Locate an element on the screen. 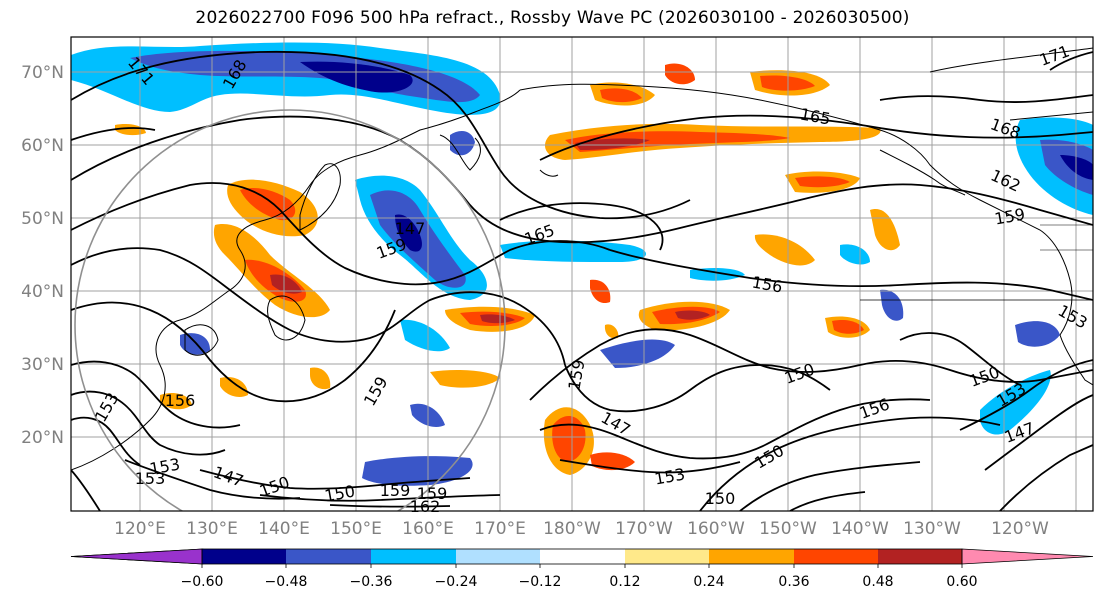  contour-label: 162 is located at coordinates (425, 506).